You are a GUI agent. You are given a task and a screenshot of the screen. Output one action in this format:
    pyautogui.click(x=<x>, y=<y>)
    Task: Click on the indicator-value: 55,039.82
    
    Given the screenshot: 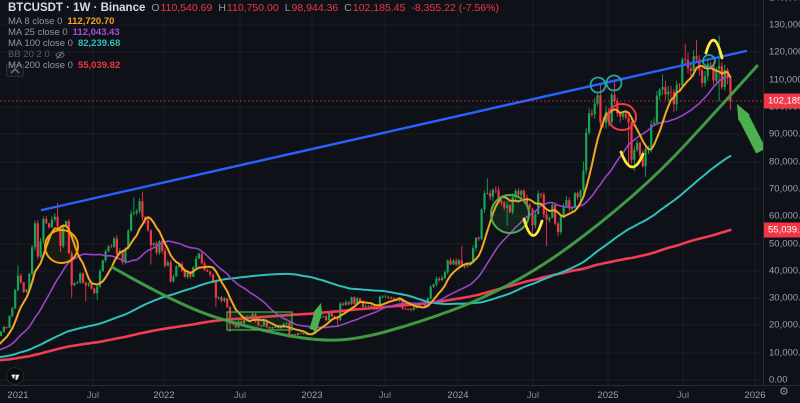 What is the action you would take?
    pyautogui.click(x=99, y=66)
    